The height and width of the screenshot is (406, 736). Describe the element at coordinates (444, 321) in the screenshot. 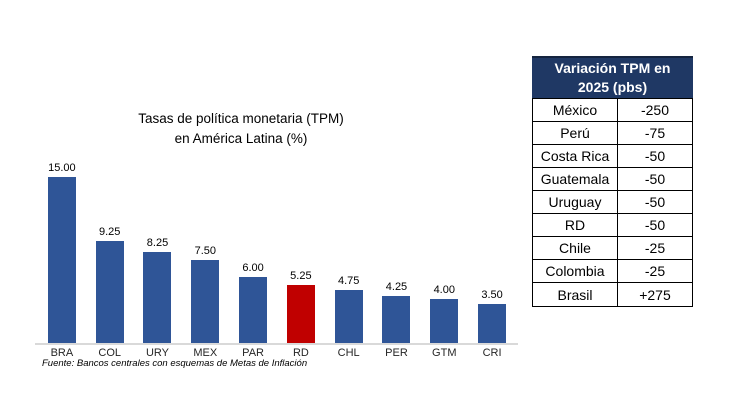

I see `bar-gtm` at that location.